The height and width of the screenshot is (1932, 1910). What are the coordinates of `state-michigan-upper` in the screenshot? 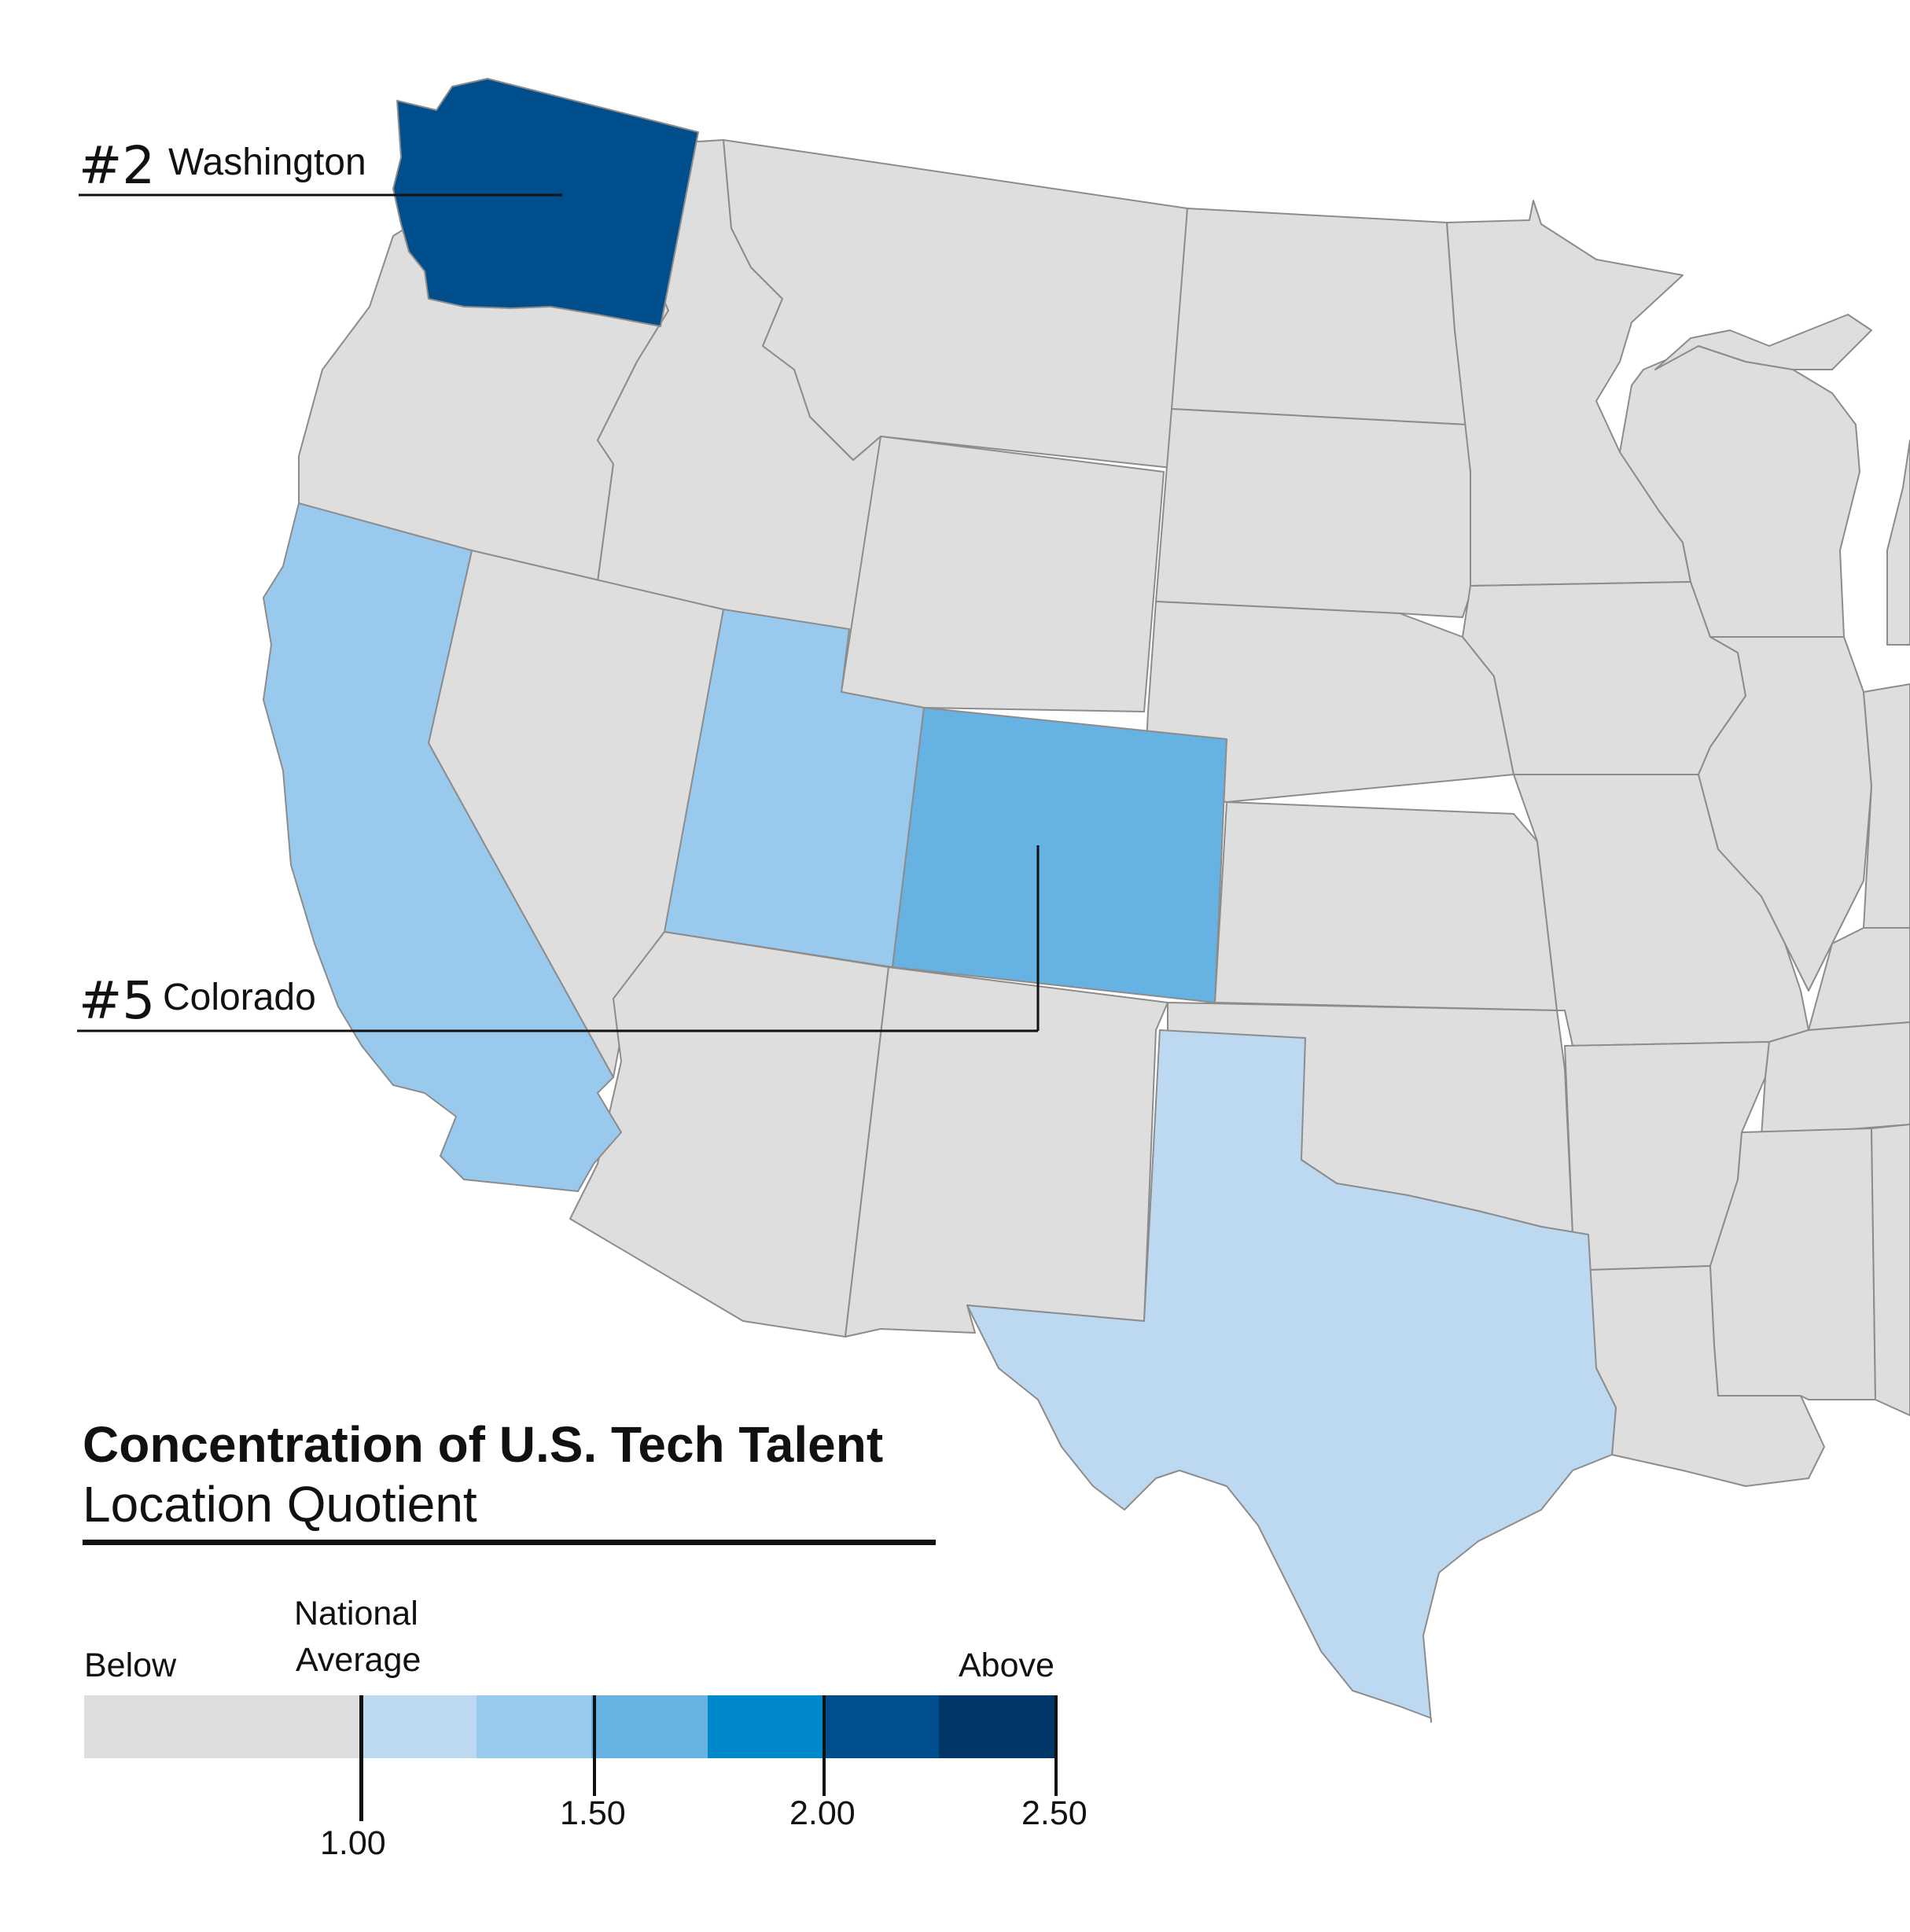 It's located at (1763, 342).